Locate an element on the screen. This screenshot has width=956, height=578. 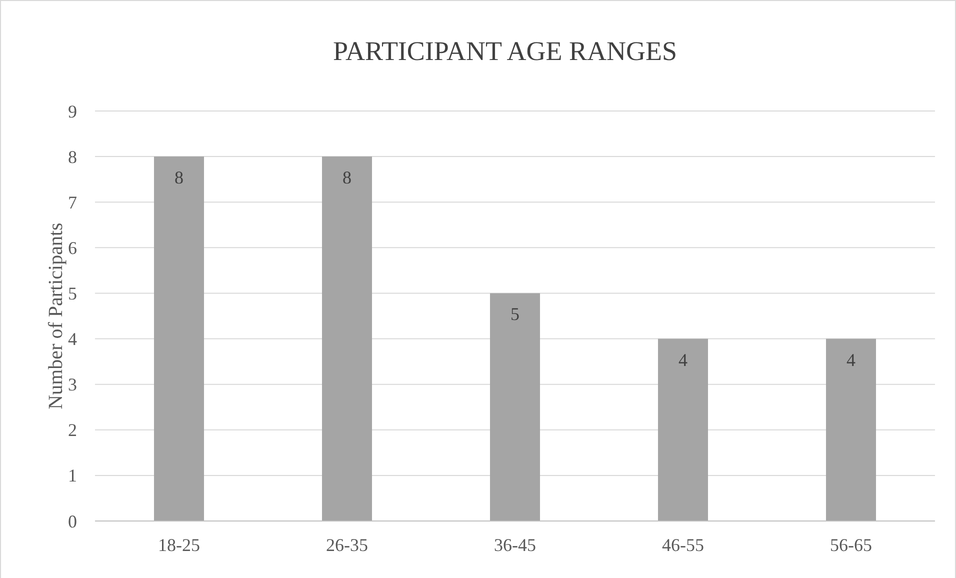
x-tick-label: 56-65 is located at coordinates (851, 545).